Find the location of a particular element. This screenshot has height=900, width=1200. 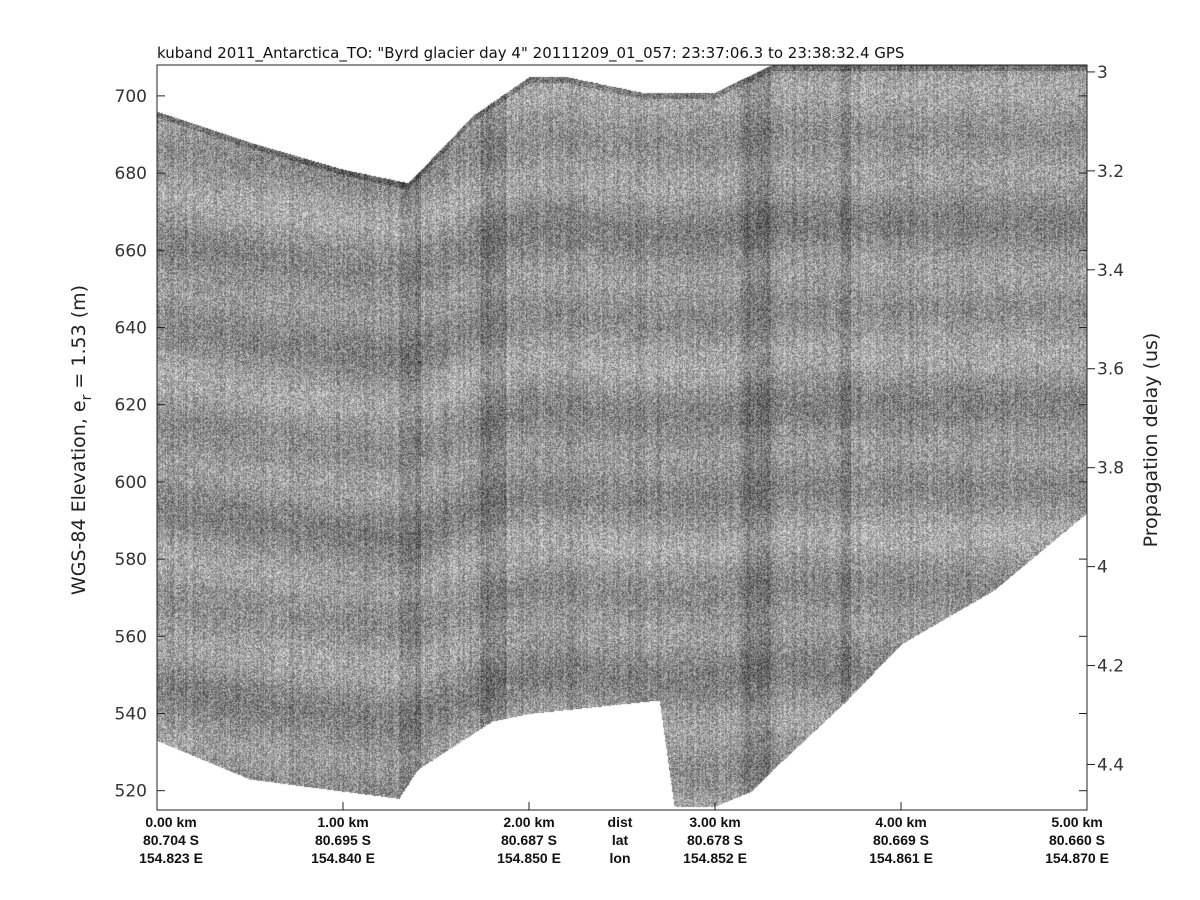

x-tick-label-lat: 80.678 S is located at coordinates (715, 840).